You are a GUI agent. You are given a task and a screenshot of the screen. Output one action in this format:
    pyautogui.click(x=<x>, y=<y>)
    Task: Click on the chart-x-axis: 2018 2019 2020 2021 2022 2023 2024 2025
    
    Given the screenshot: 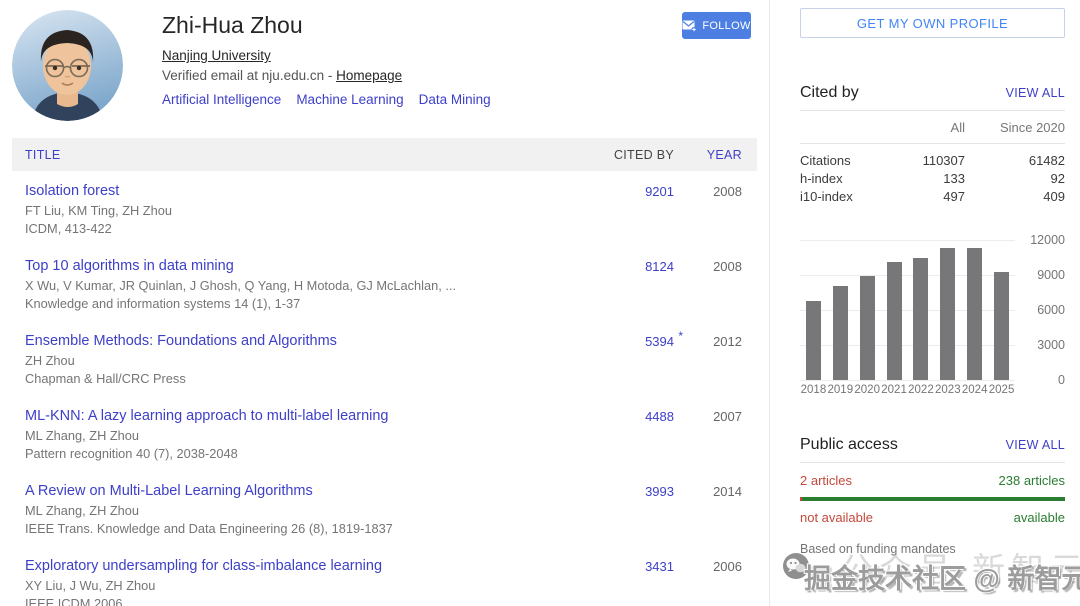 What is the action you would take?
    pyautogui.click(x=907, y=390)
    